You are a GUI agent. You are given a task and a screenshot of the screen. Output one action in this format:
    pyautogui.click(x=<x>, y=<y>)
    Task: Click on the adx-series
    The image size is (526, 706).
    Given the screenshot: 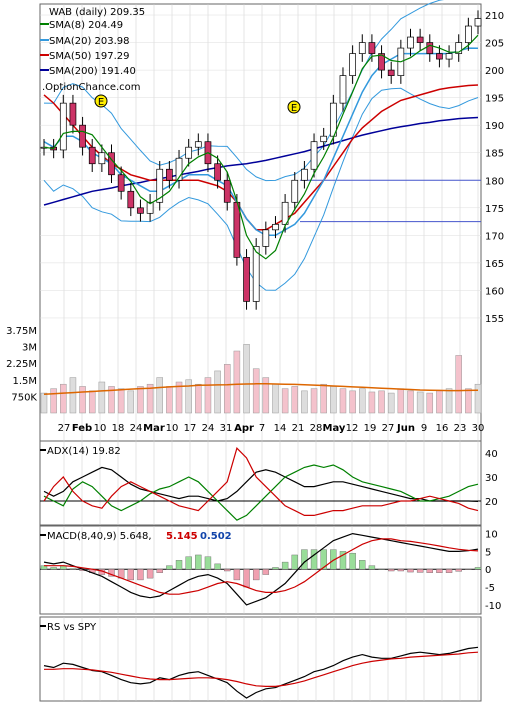 What is the action you would take?
    pyautogui.click(x=260, y=484)
    